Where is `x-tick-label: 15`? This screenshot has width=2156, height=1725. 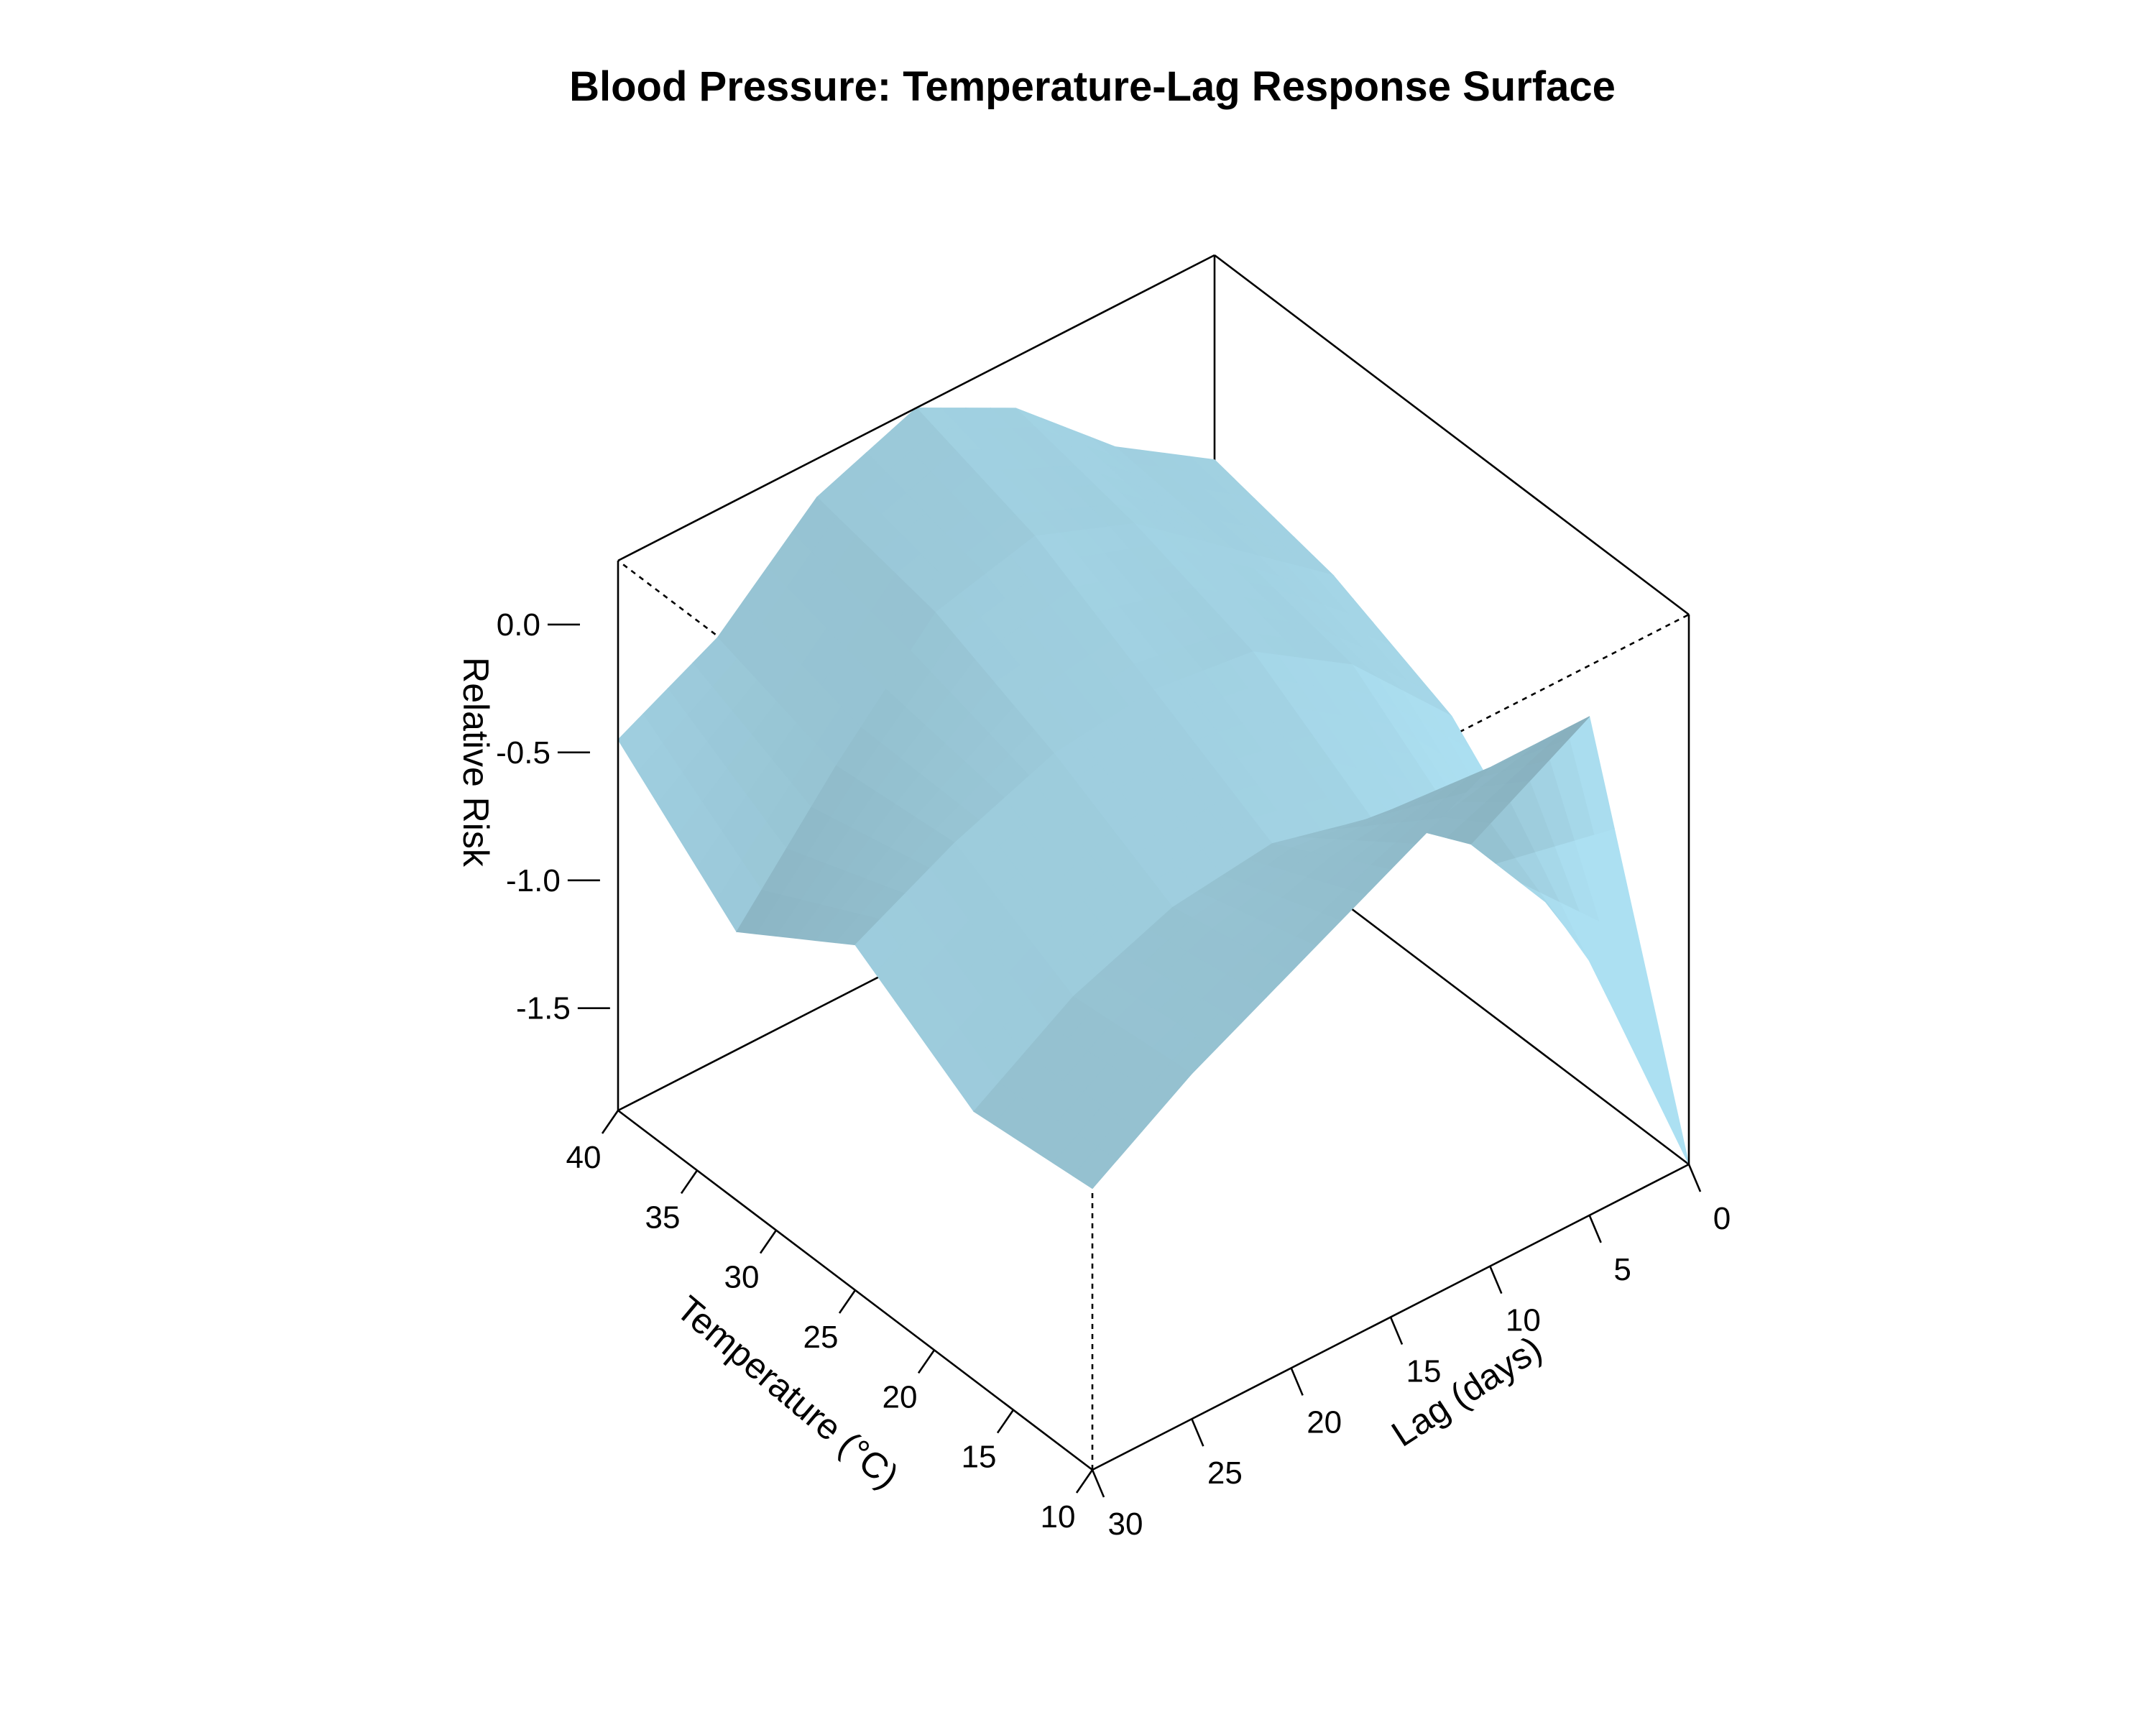
x-tick-label: 15 is located at coordinates (980, 1457).